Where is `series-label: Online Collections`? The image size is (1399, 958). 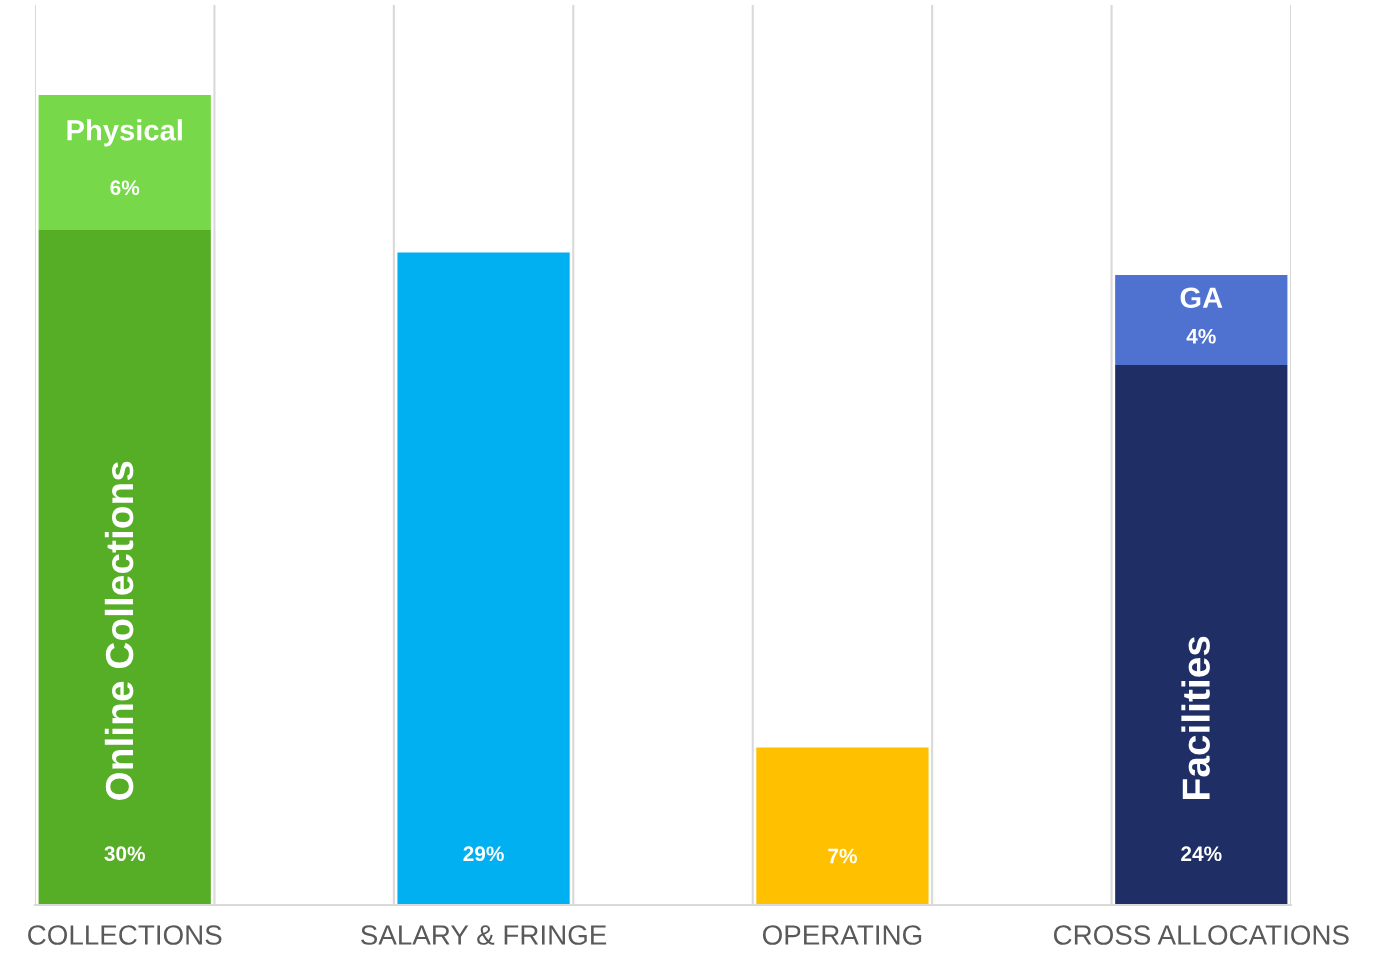
series-label: Online Collections is located at coordinates (119, 630).